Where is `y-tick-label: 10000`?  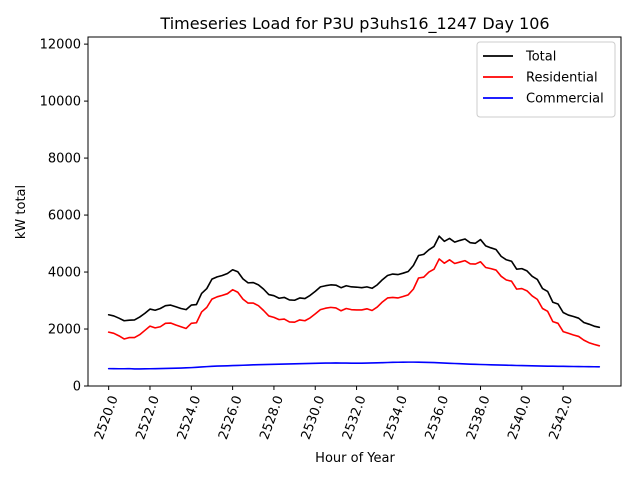 y-tick-label: 10000 is located at coordinates (60, 102).